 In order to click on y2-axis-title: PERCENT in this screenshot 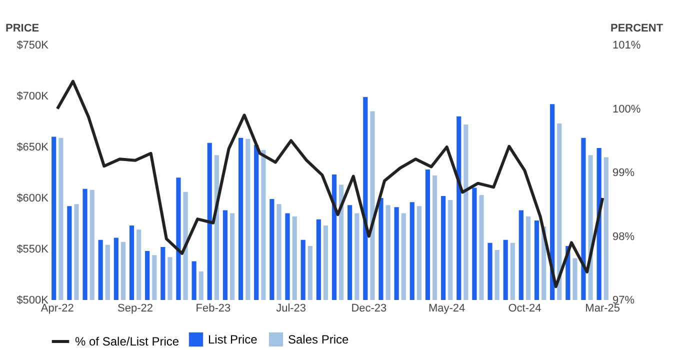, I will do `click(637, 28)`.